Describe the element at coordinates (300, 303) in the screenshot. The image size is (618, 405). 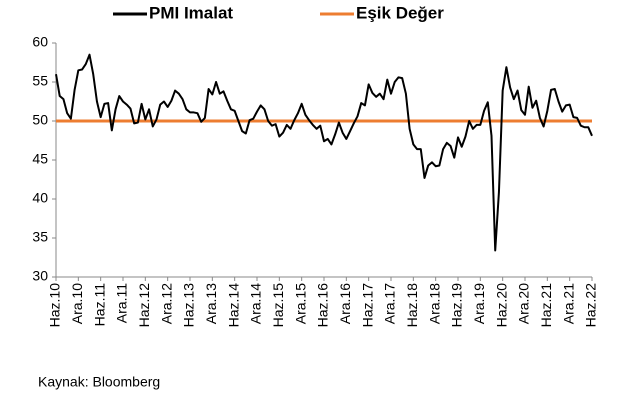
I see `x-tick-label: Ara.15` at that location.